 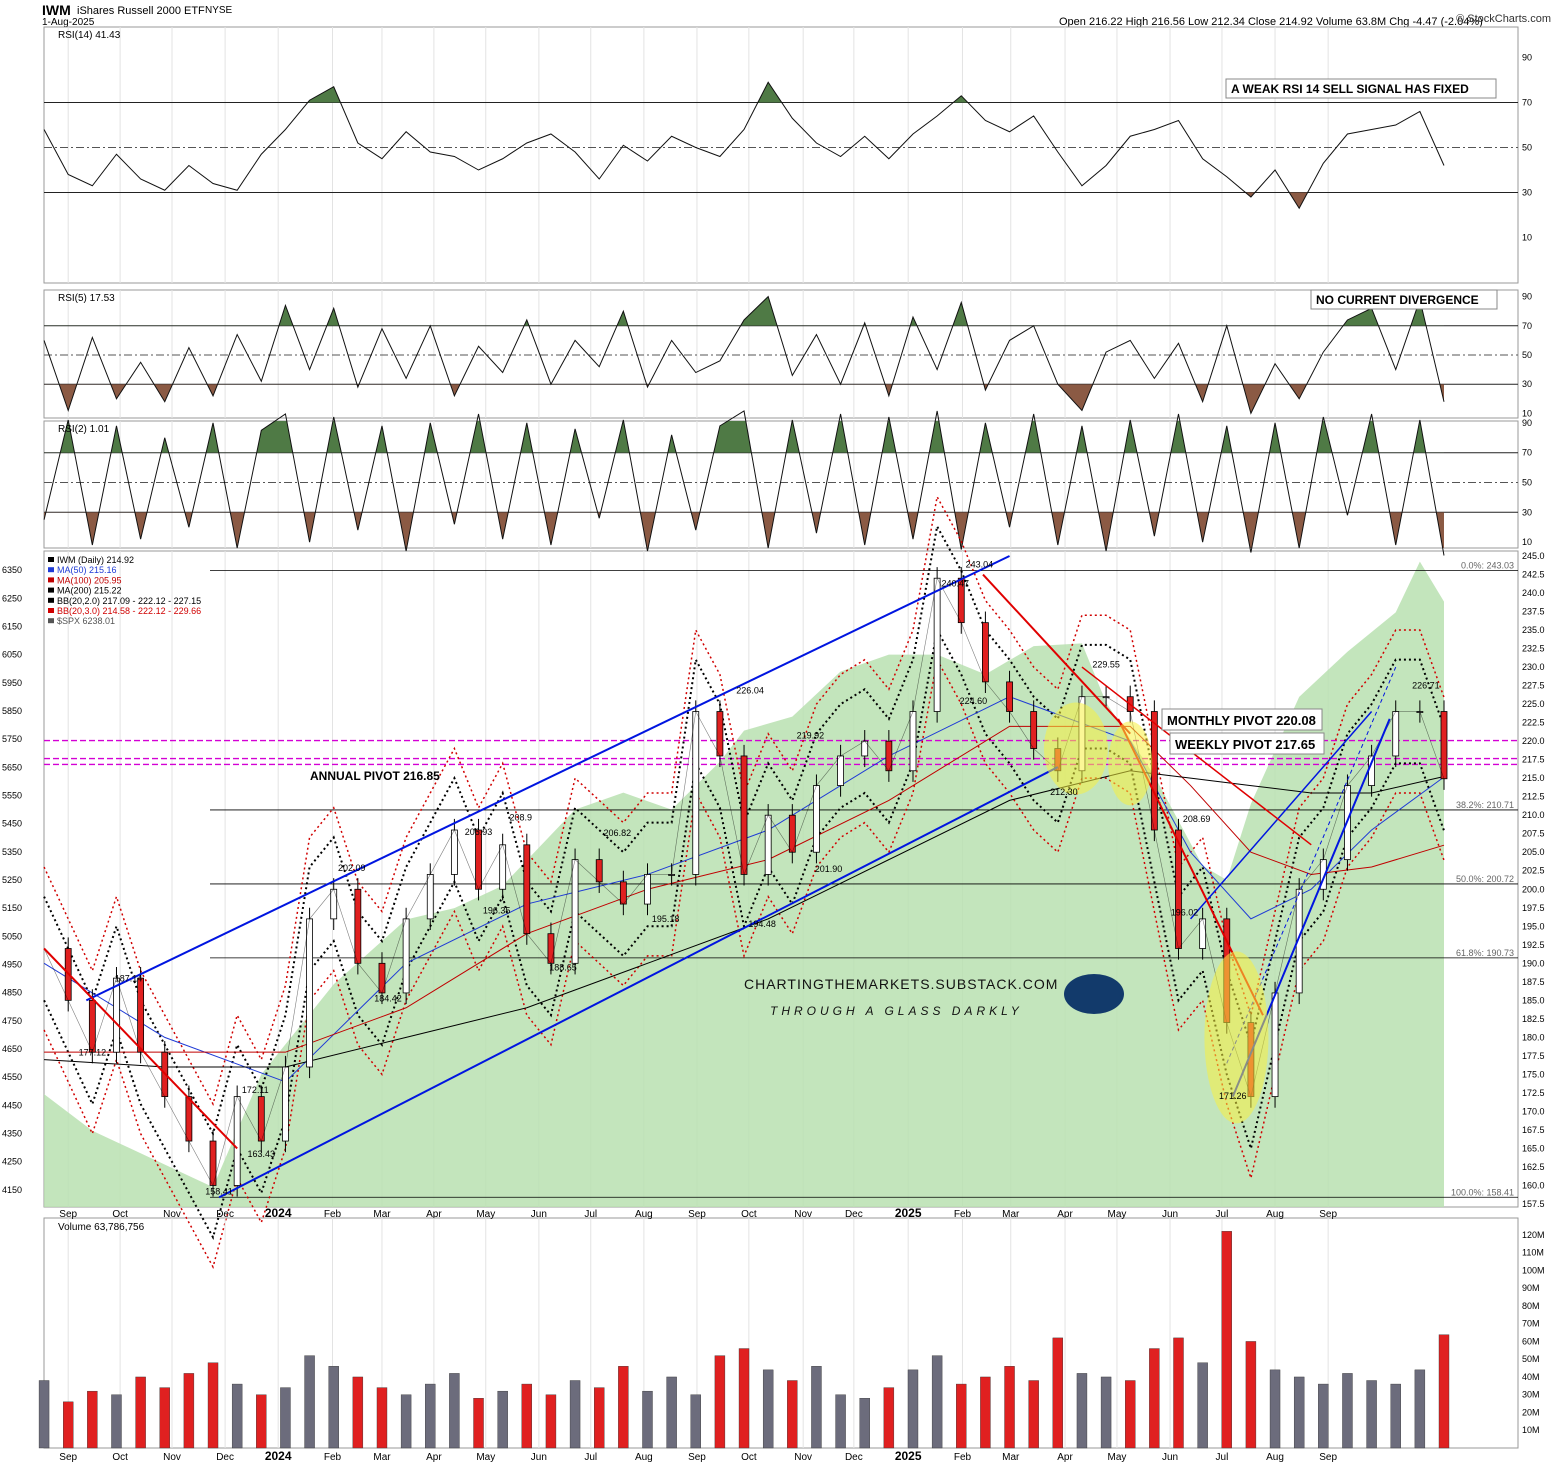 What do you see at coordinates (12, 1162) in the screenshot?
I see `spx-axis-tick: 4250` at bounding box center [12, 1162].